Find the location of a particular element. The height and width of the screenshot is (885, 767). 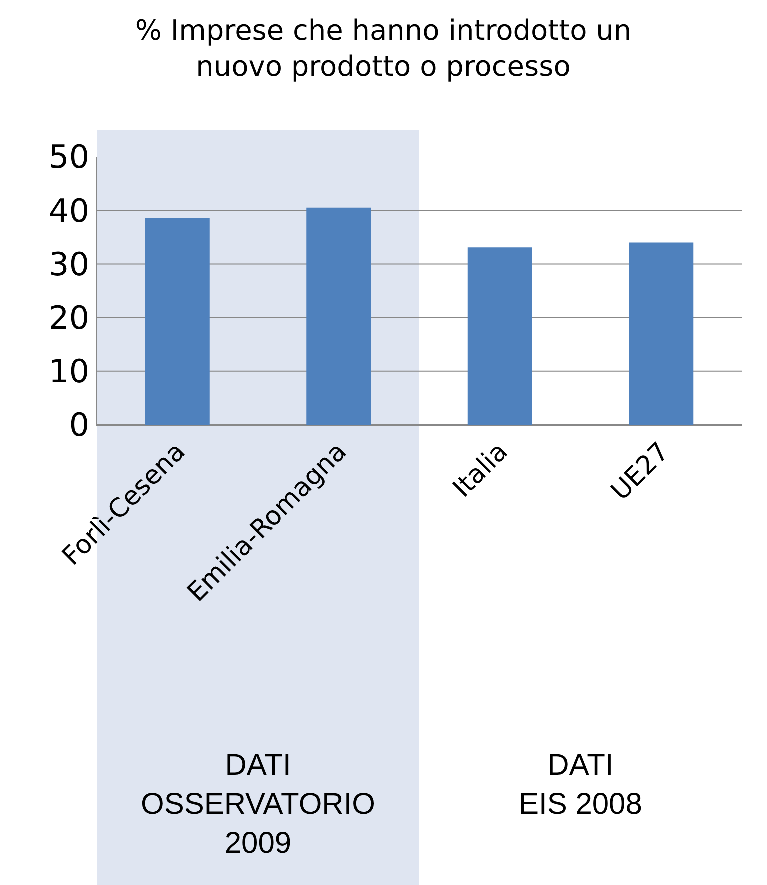

y-tick-label: 0 is located at coordinates (79, 425).